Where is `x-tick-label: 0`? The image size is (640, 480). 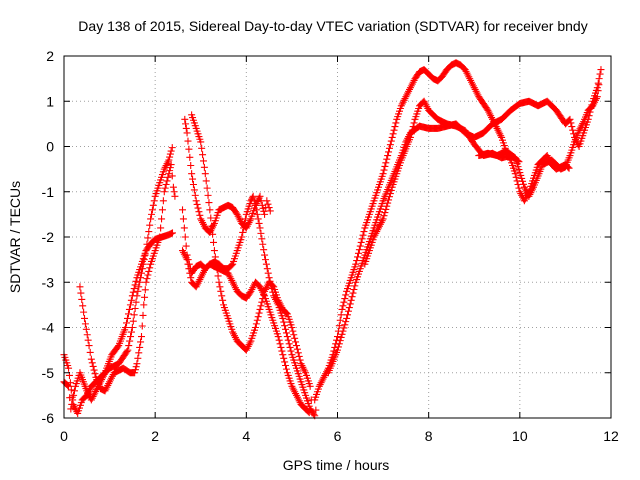
x-tick-label: 0 is located at coordinates (64, 436).